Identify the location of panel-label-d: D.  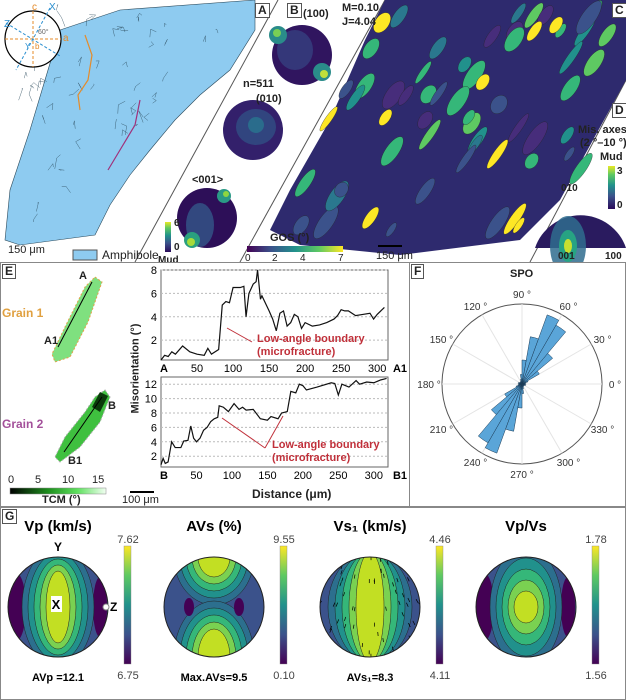
(619, 110).